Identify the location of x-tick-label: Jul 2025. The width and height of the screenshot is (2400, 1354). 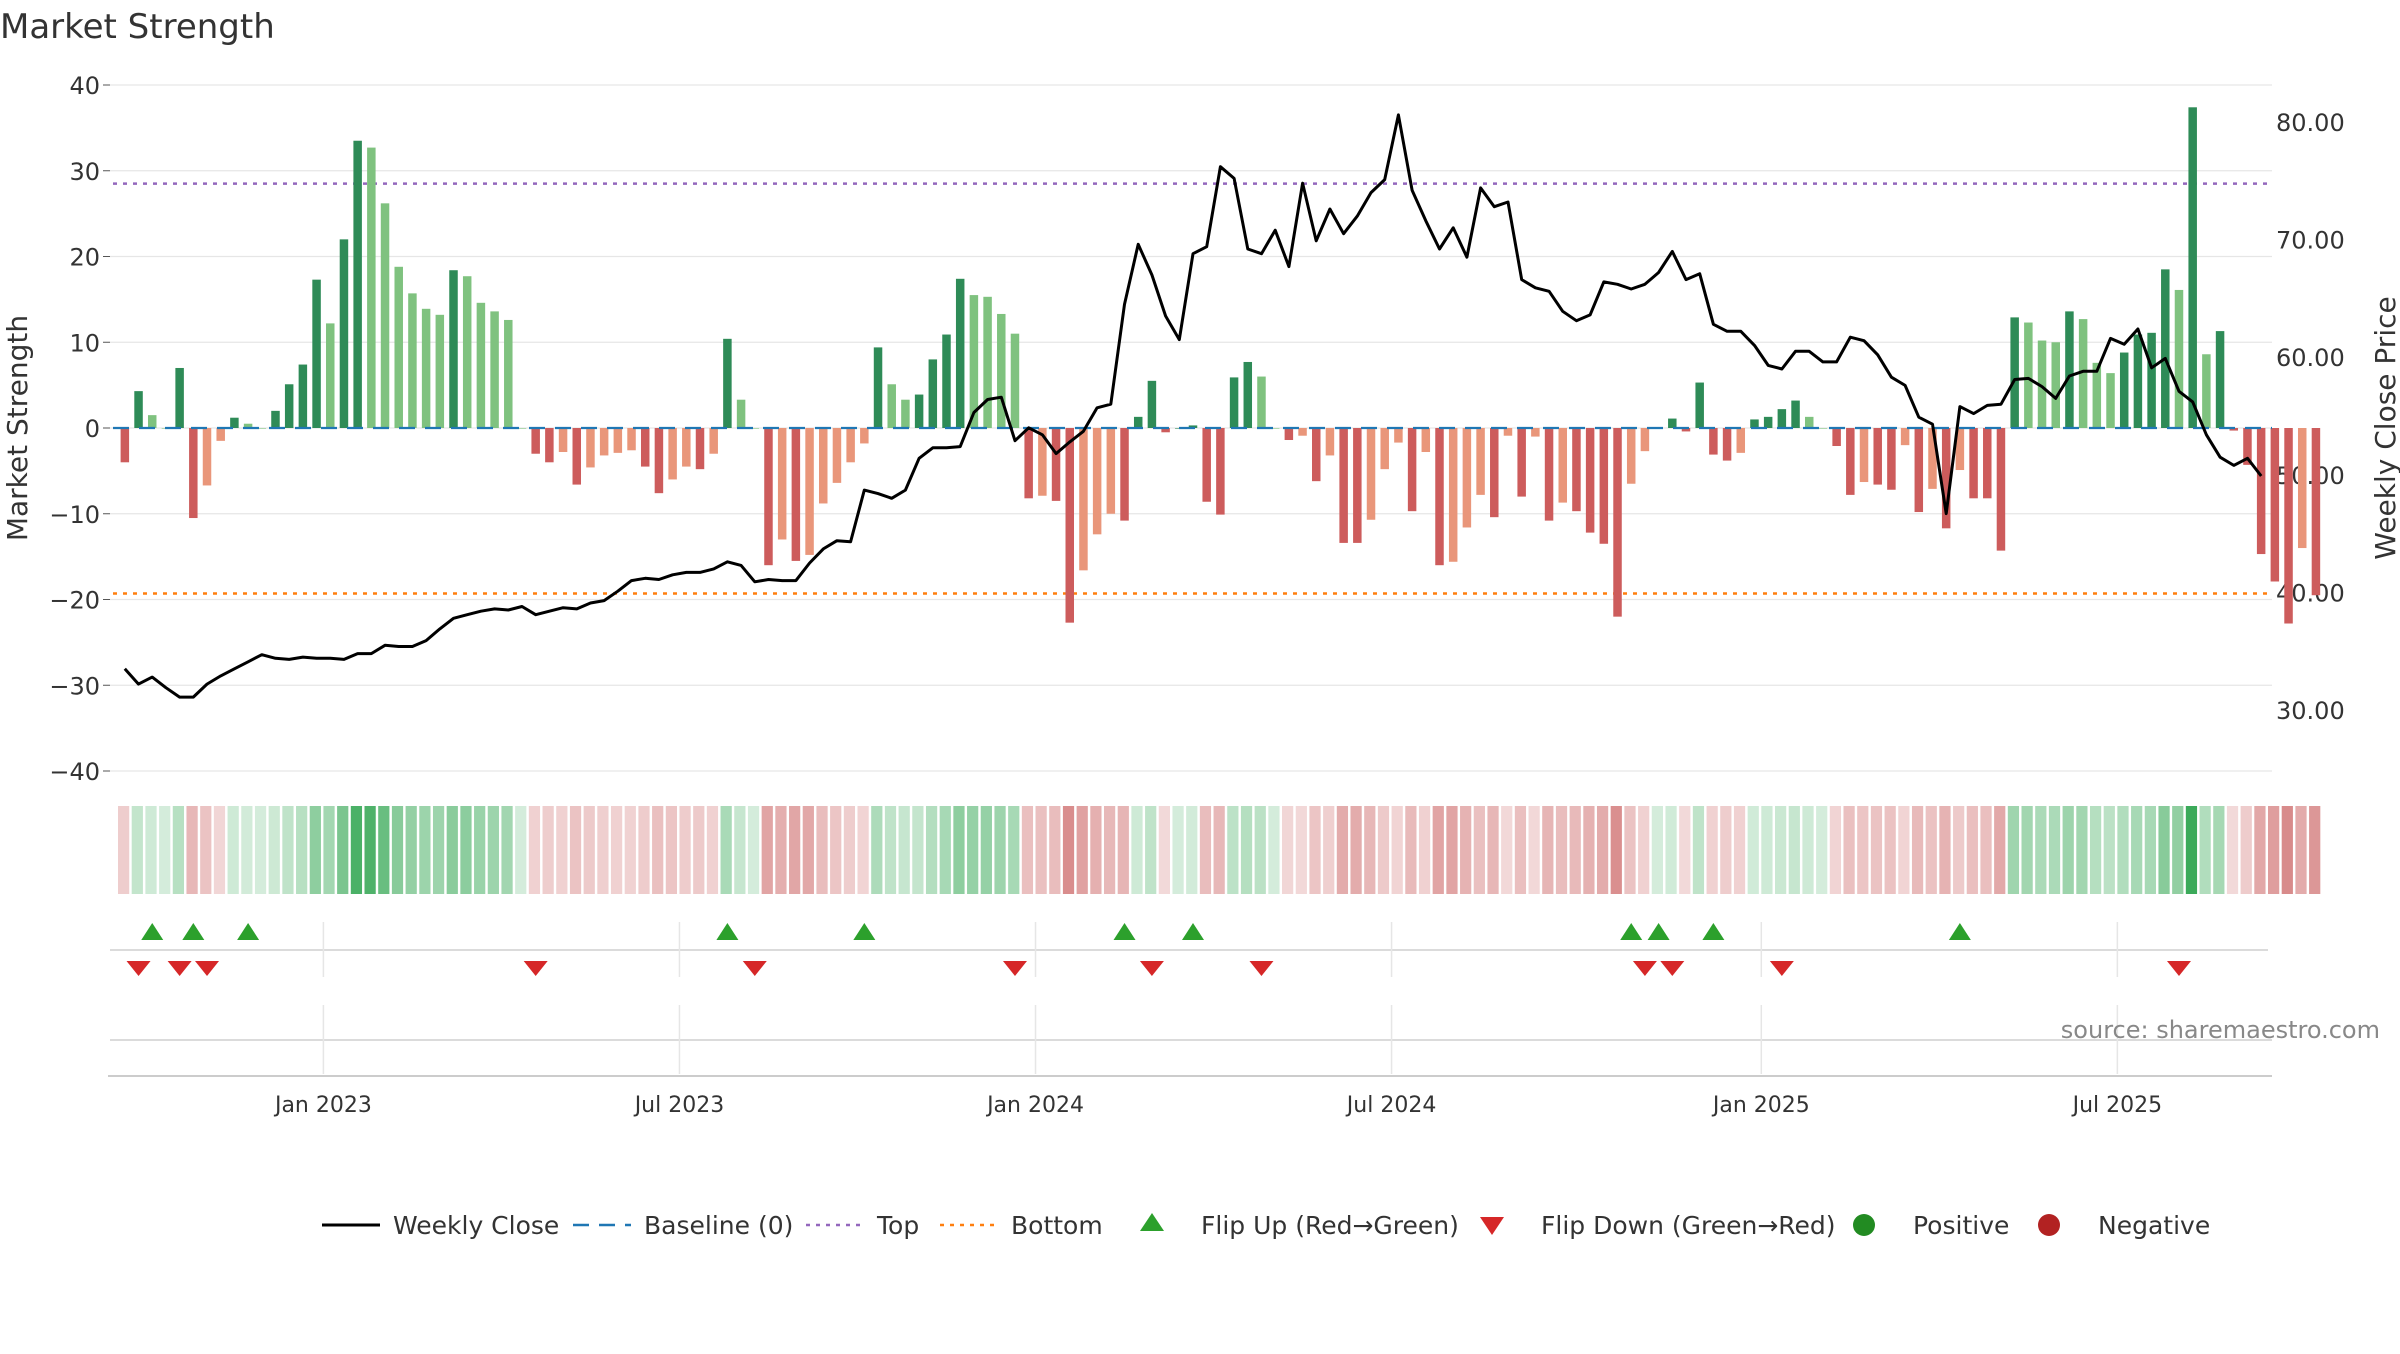
(2117, 1105).